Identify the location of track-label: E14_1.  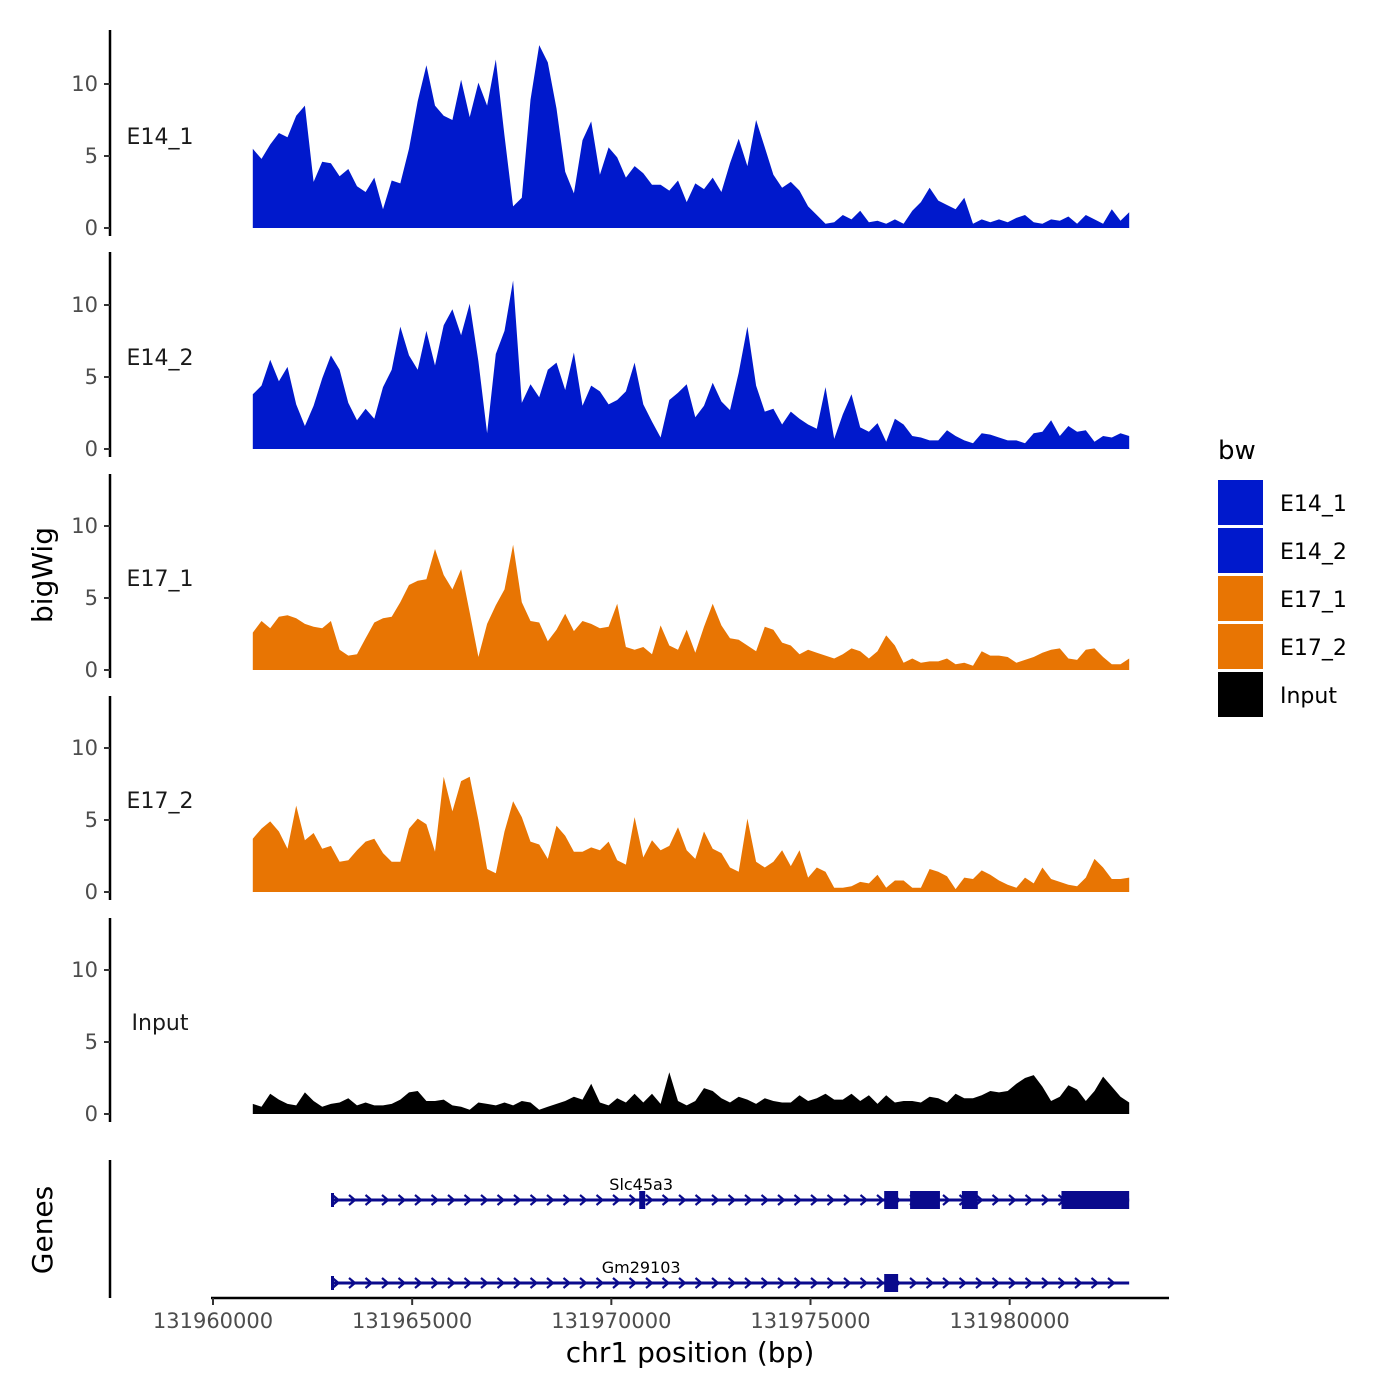
(160, 137).